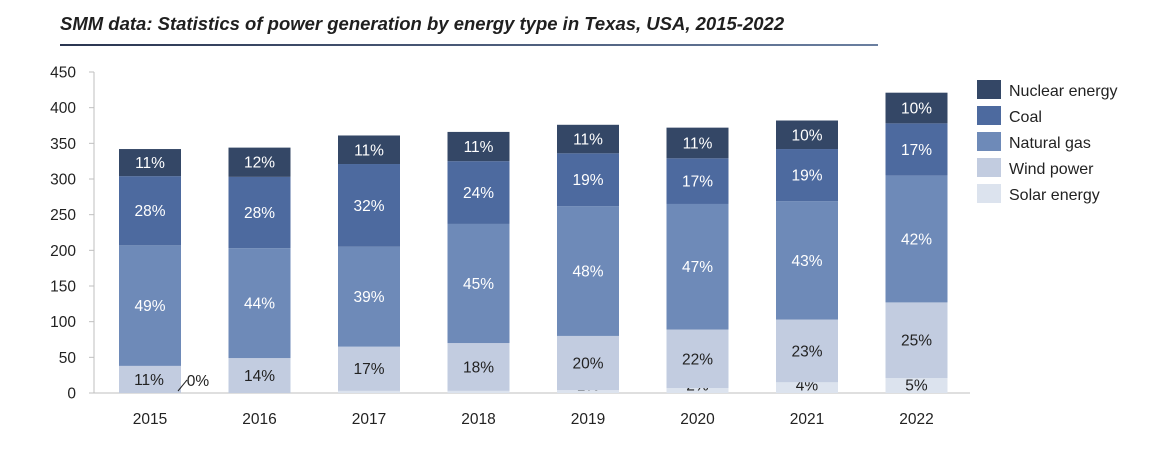 The width and height of the screenshot is (1153, 458). I want to click on data-label: 19%, so click(806, 176).